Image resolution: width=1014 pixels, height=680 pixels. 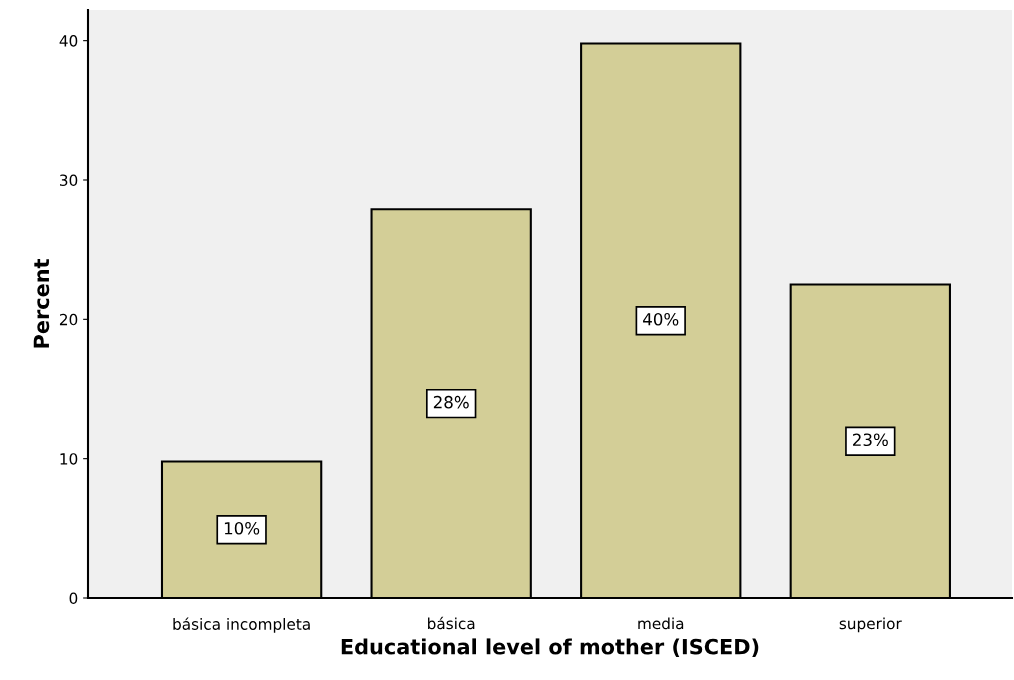 What do you see at coordinates (451, 623) in the screenshot?
I see `x-tick-label: básica` at bounding box center [451, 623].